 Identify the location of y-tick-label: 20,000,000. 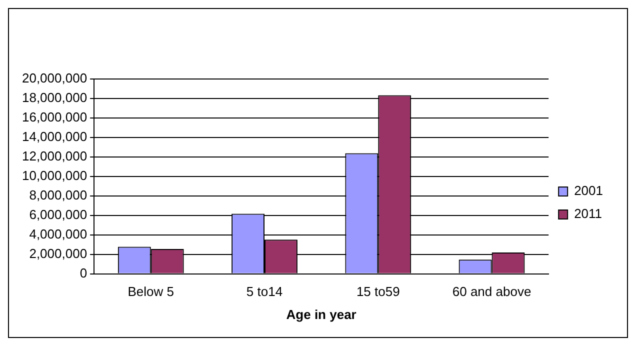
(55, 78).